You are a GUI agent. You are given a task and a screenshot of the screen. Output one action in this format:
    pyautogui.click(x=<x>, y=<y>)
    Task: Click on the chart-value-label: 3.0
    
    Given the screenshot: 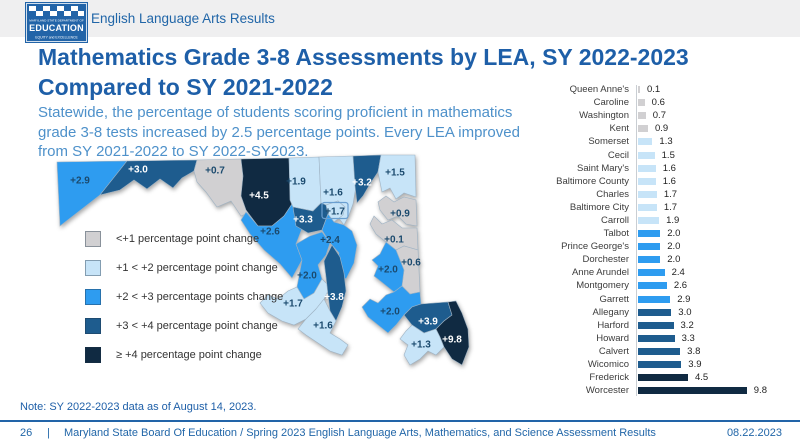 What is the action you would take?
    pyautogui.click(x=685, y=312)
    